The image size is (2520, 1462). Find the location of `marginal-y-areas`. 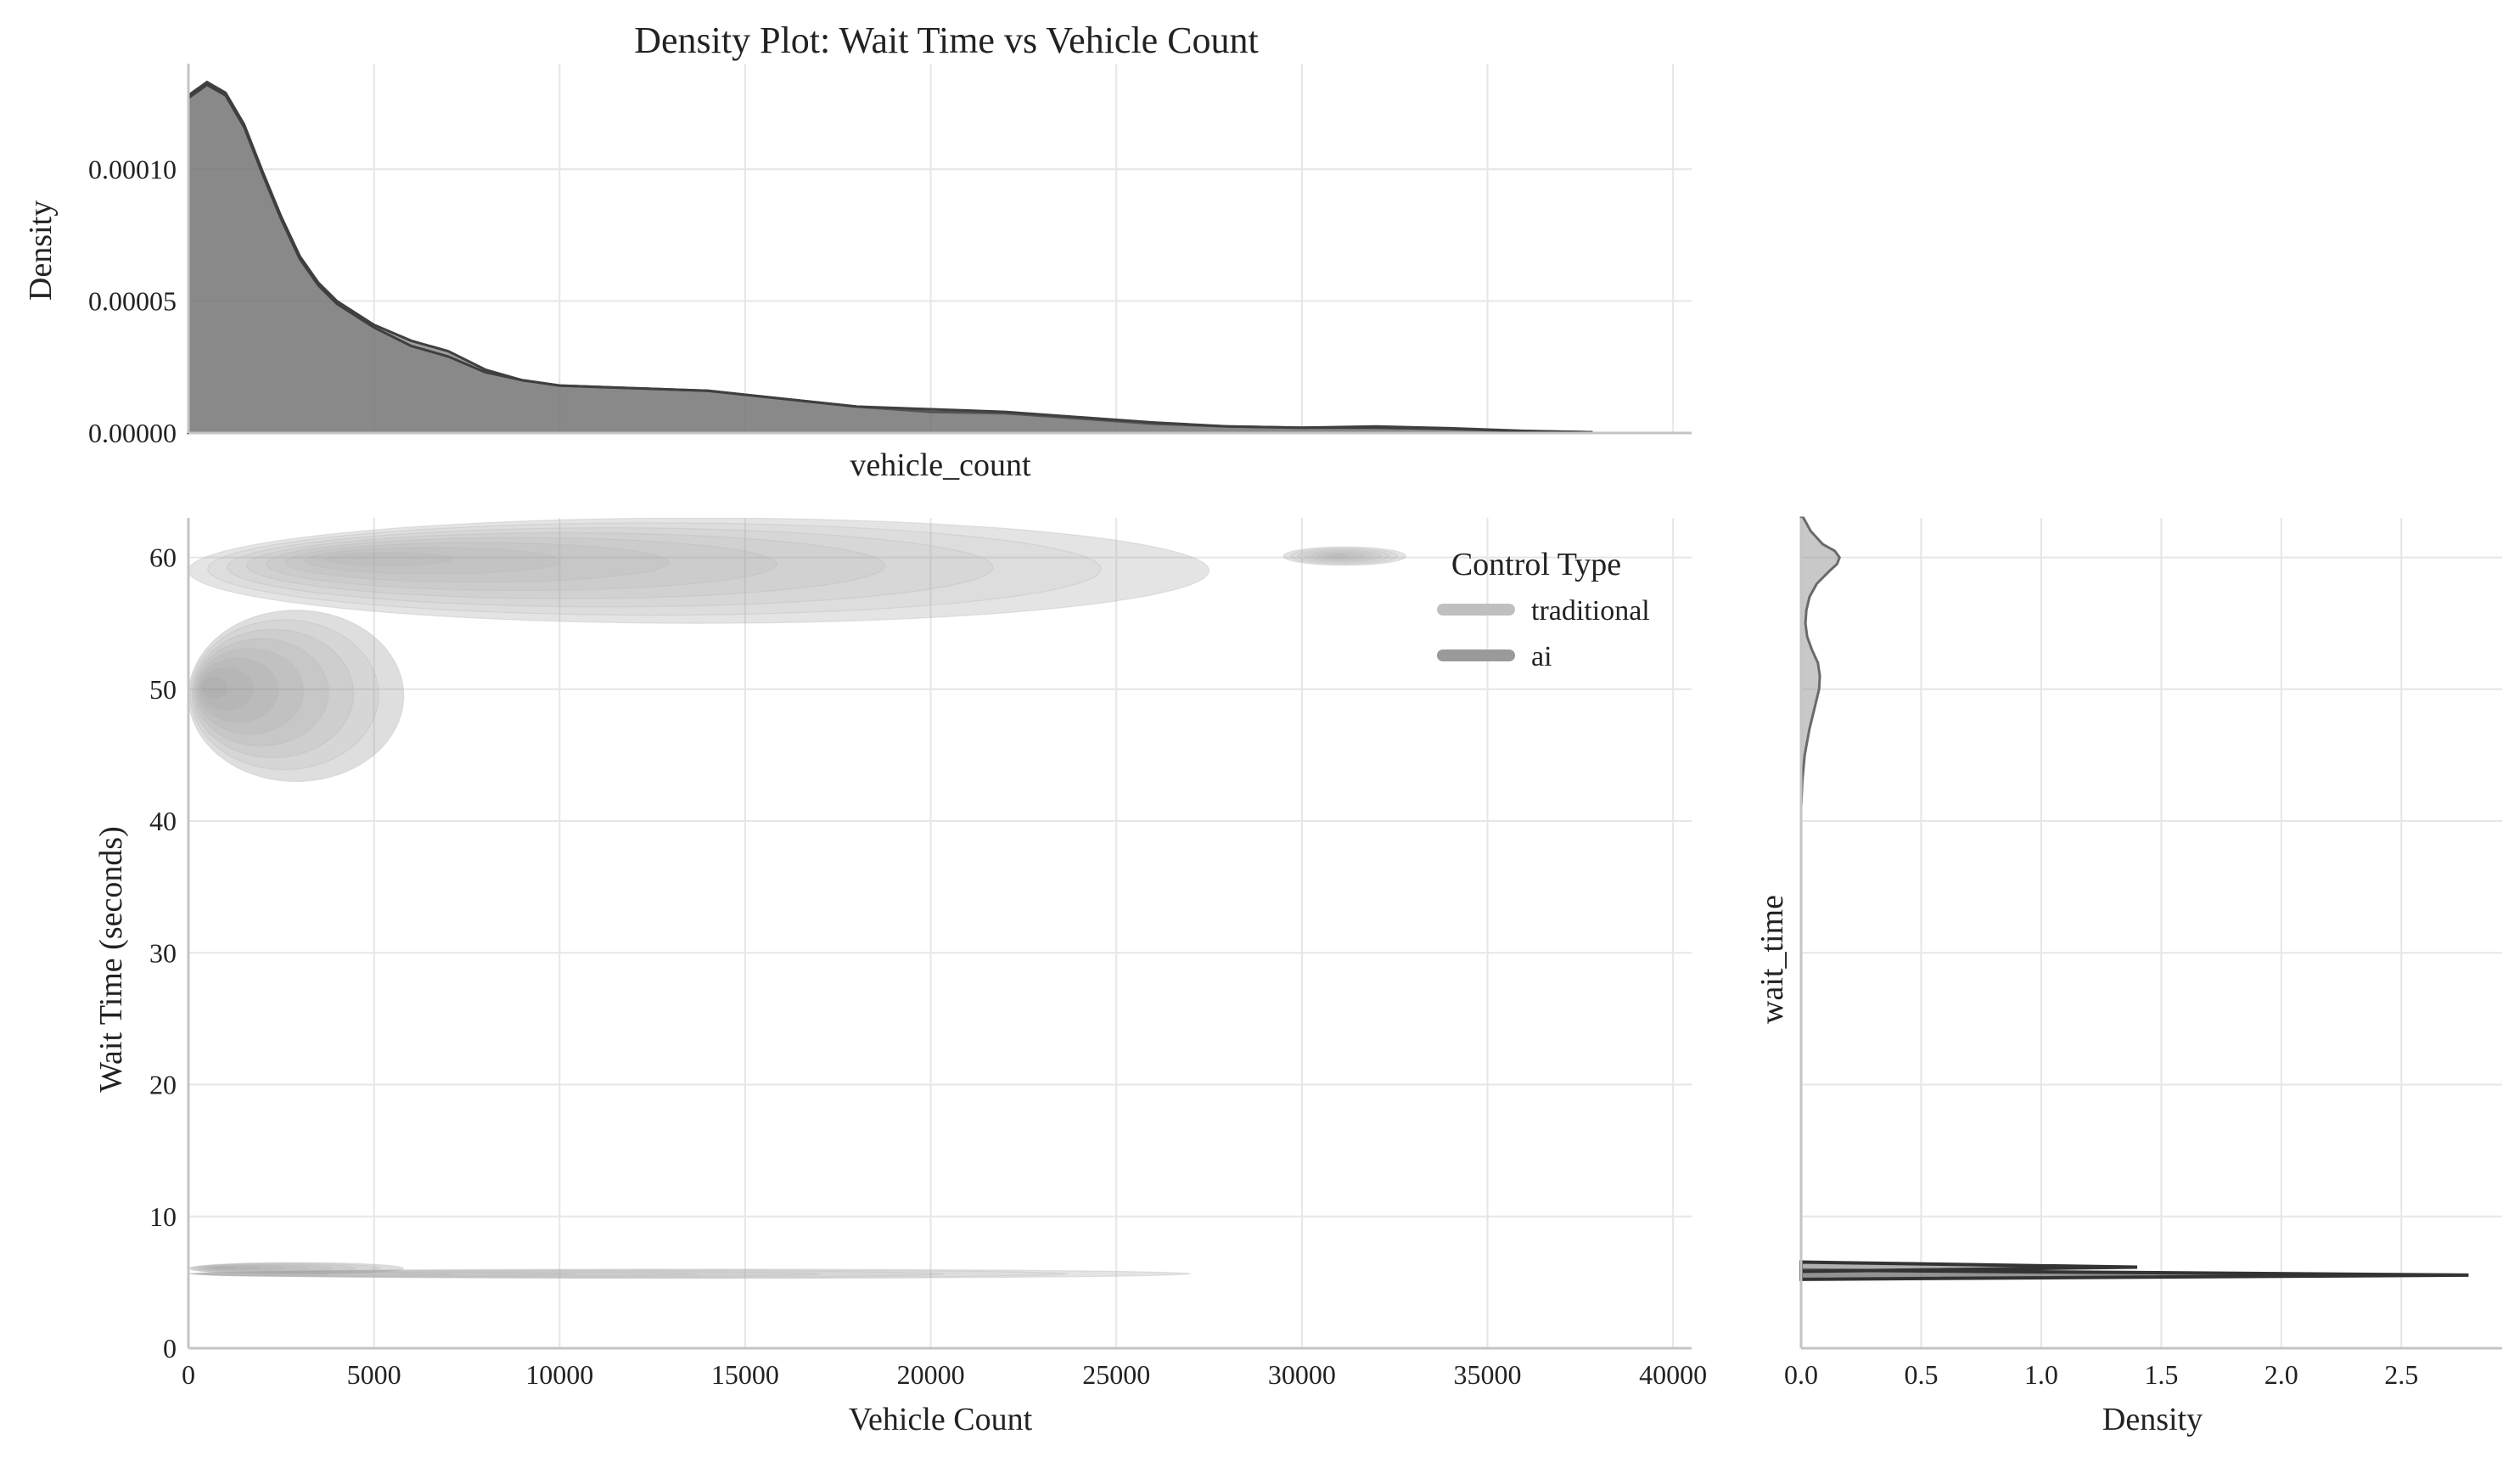

marginal-y-areas is located at coordinates (2134, 898).